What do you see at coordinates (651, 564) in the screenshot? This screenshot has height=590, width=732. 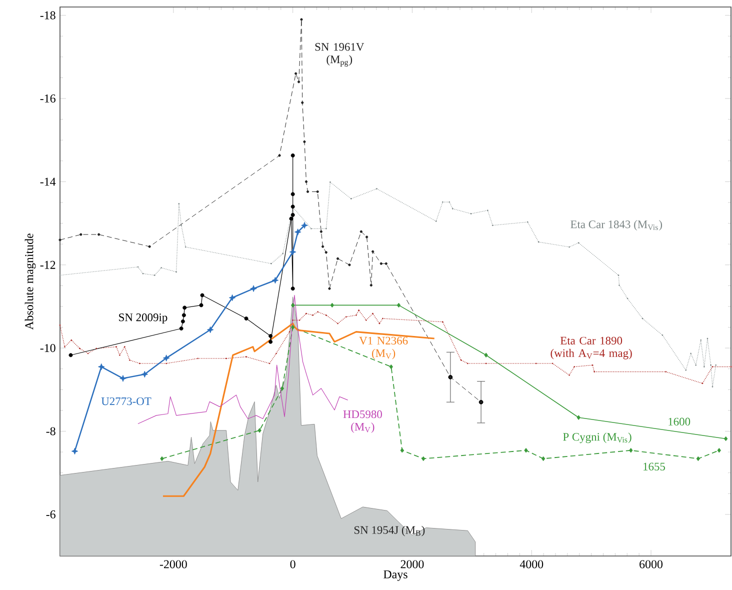 I see `x-tick-label: 6000` at bounding box center [651, 564].